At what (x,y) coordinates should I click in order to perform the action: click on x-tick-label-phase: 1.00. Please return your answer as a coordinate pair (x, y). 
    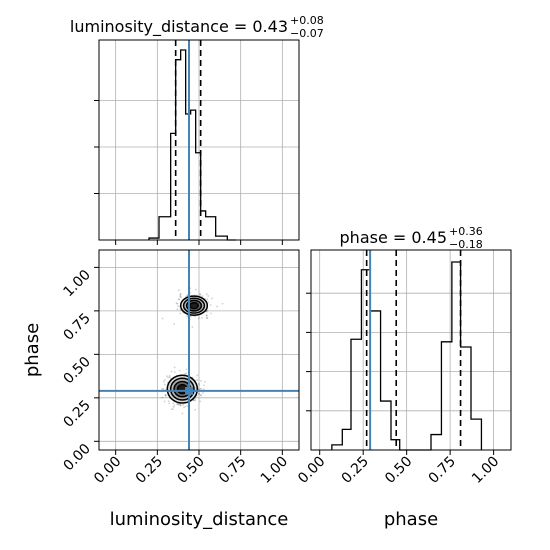
    Looking at the image, I should click on (485, 470).